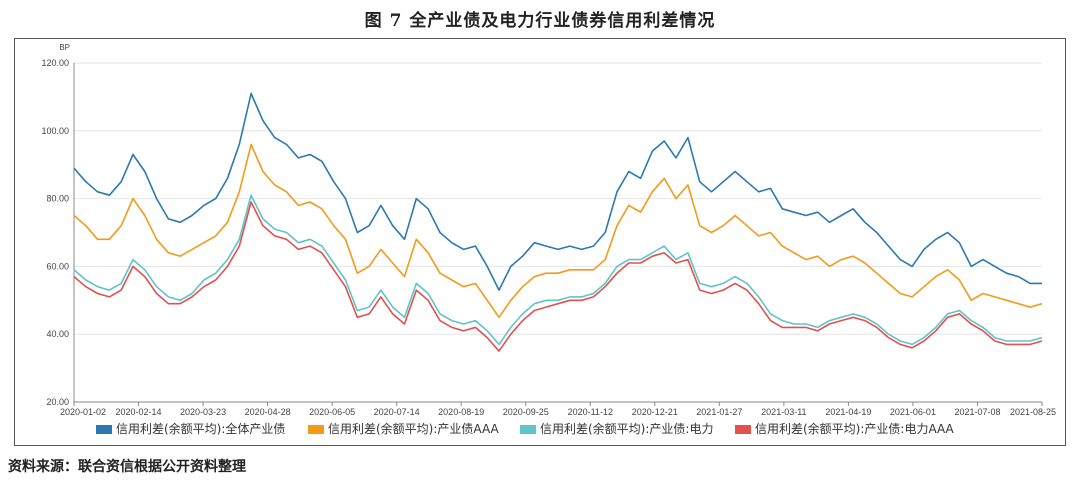 Image resolution: width=1080 pixels, height=482 pixels. I want to click on x-tick-label: 2020-07-14, so click(397, 412).